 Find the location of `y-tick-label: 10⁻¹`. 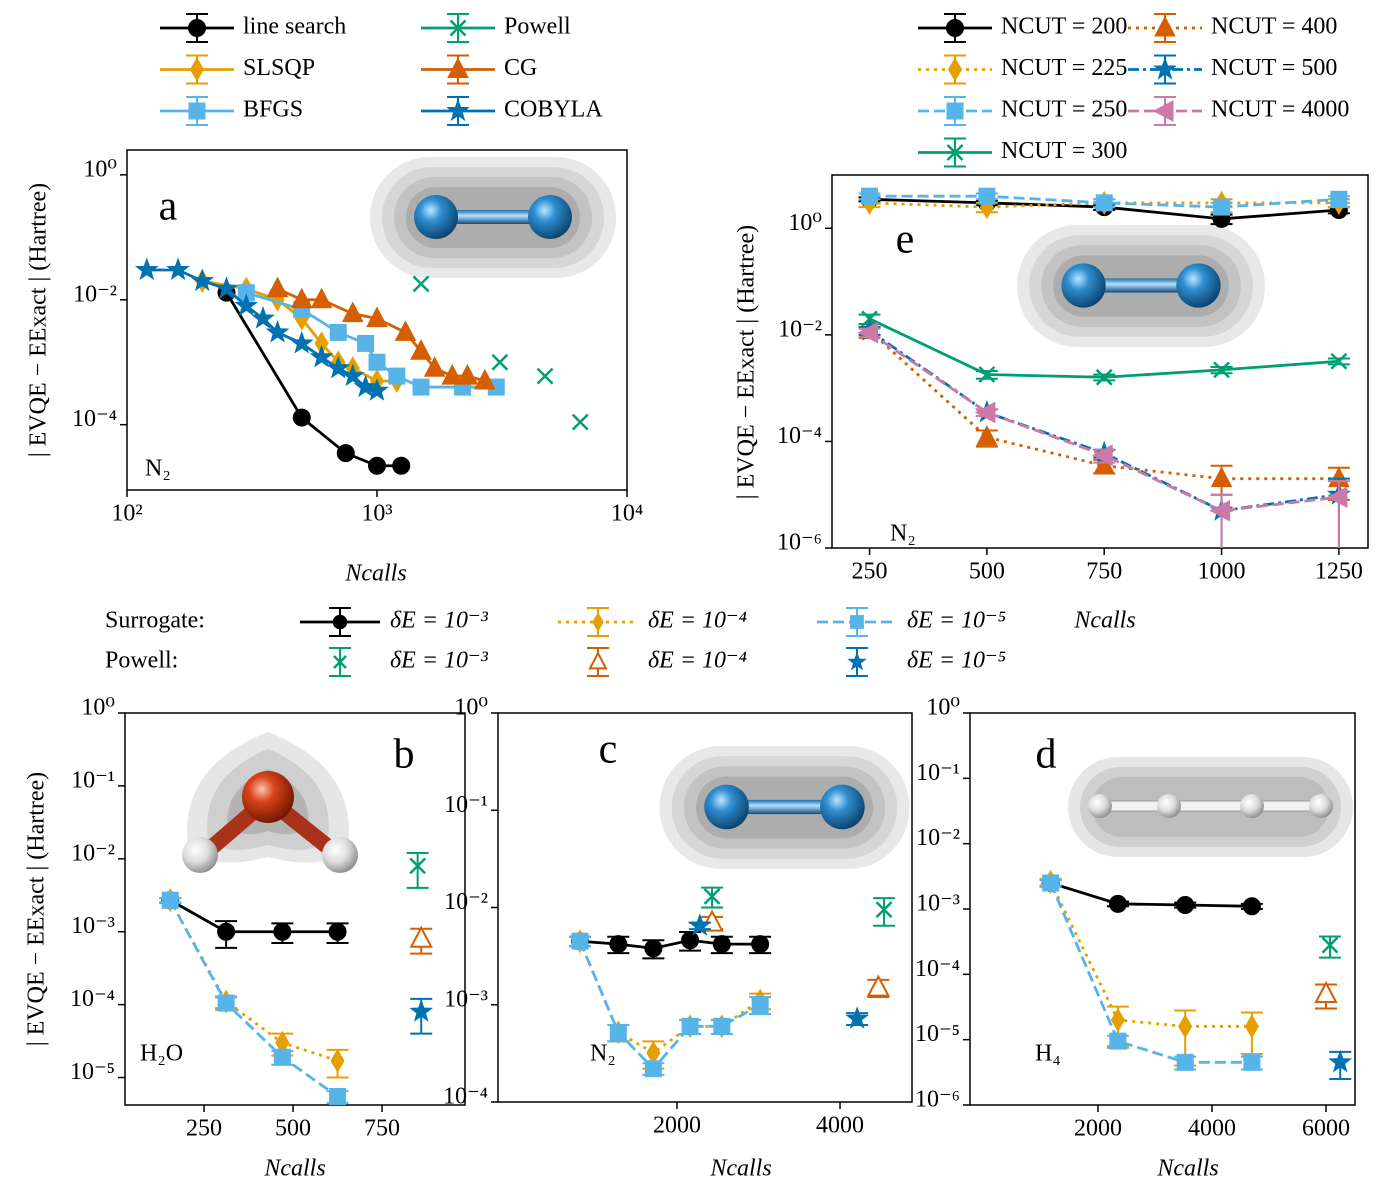

y-tick-label: 10⁻¹ is located at coordinates (93, 780).